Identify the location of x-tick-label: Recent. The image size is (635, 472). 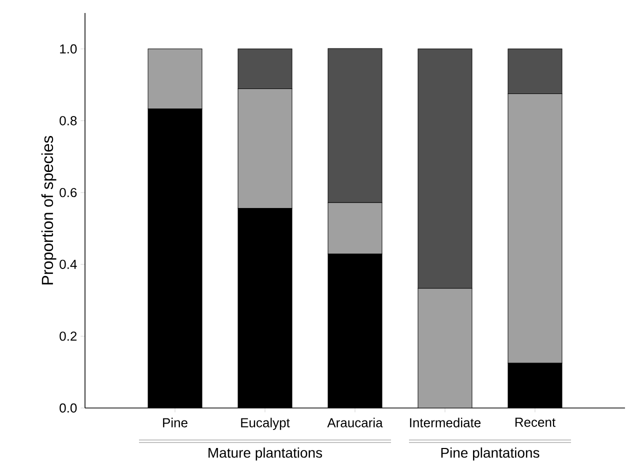
(535, 422).